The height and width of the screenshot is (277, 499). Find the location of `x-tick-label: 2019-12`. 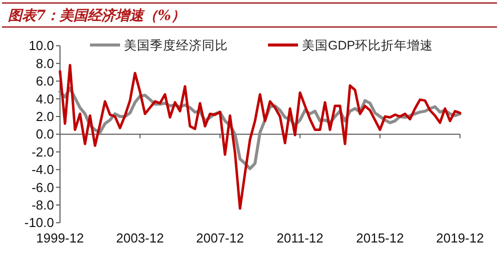

x-tick-label: 2019-12 is located at coordinates (460, 238).